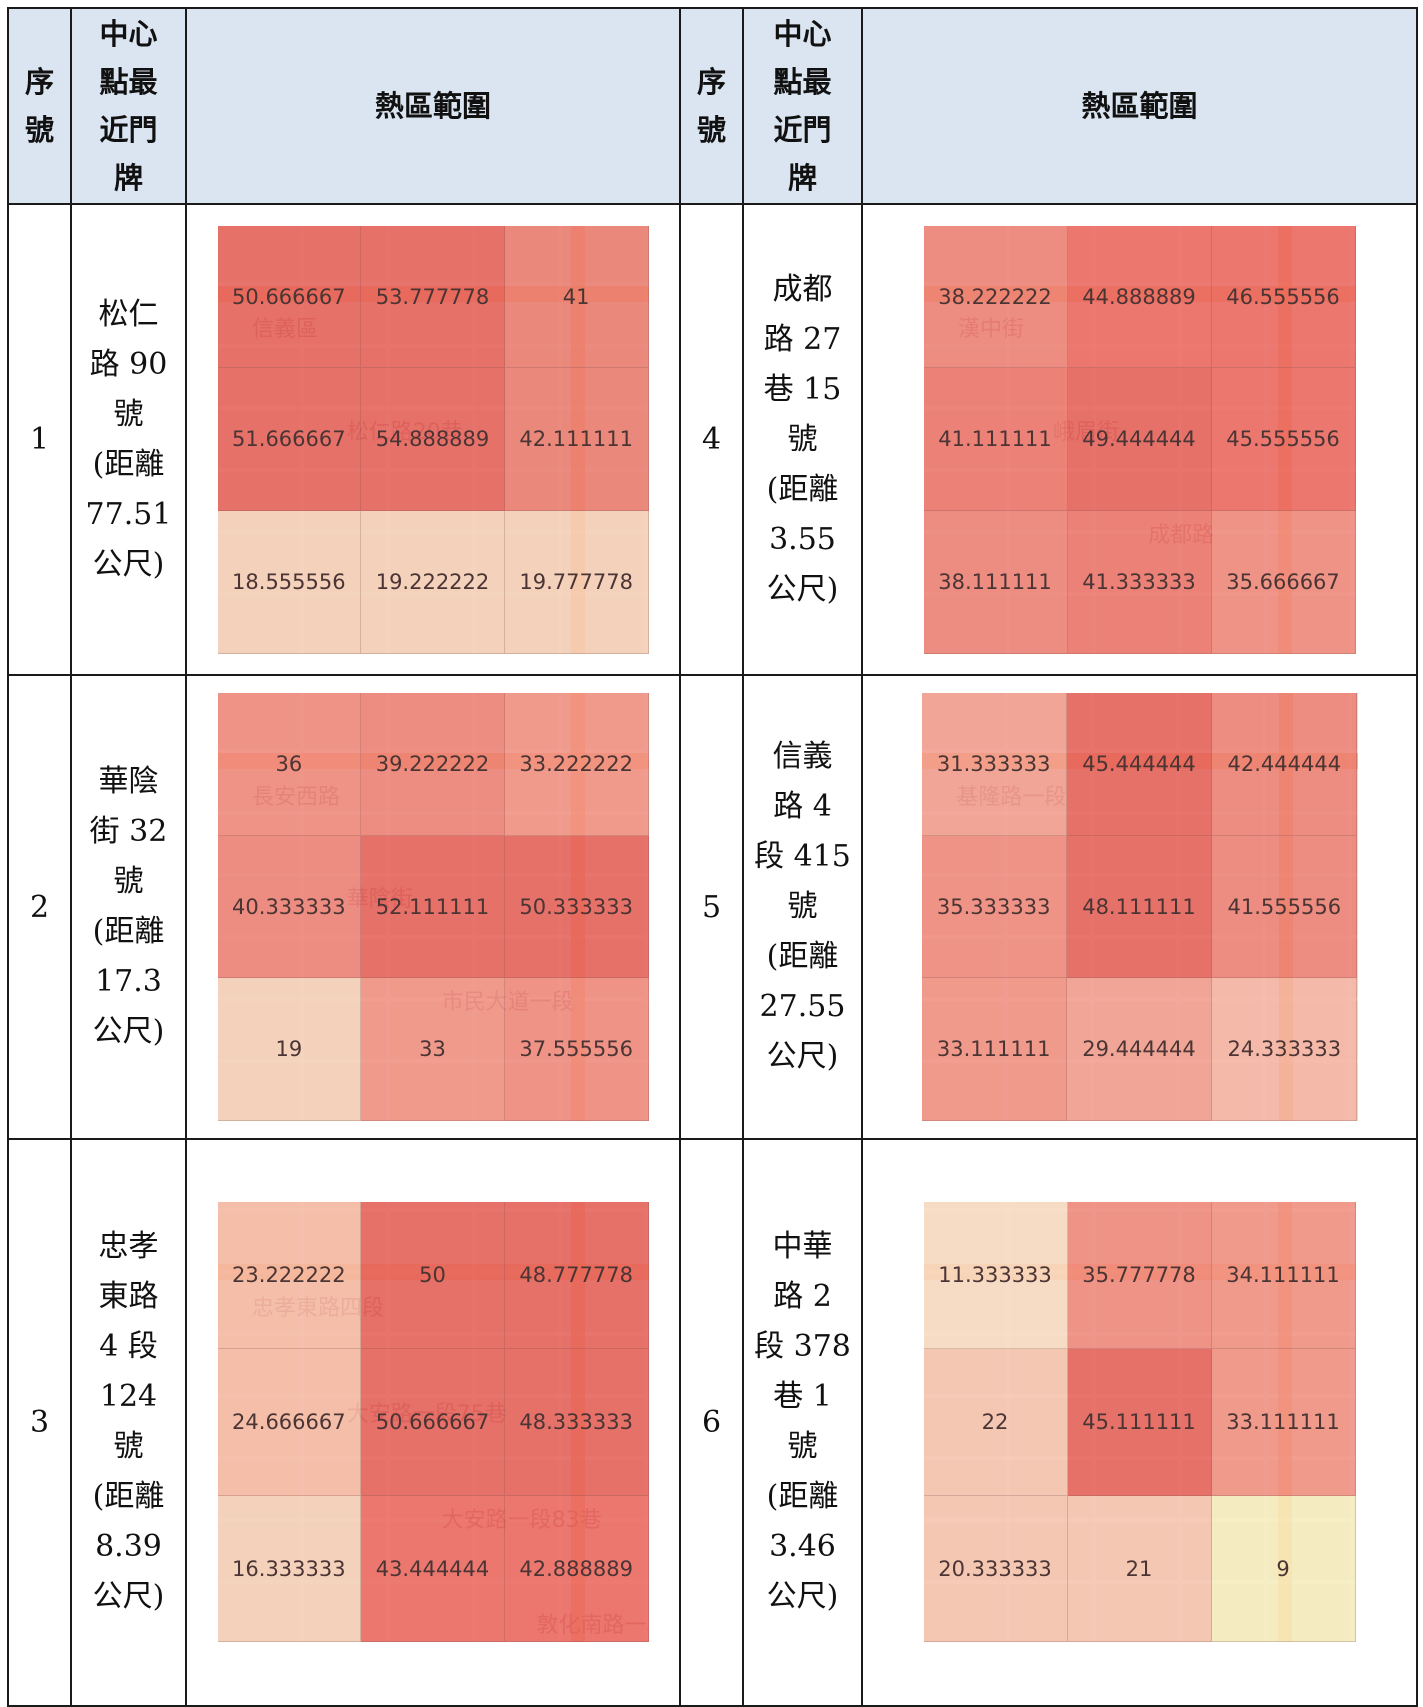 Image resolution: width=1423 pixels, height=1707 pixels. What do you see at coordinates (1285, 764) in the screenshot?
I see `heatmap-value: 42.444444` at bounding box center [1285, 764].